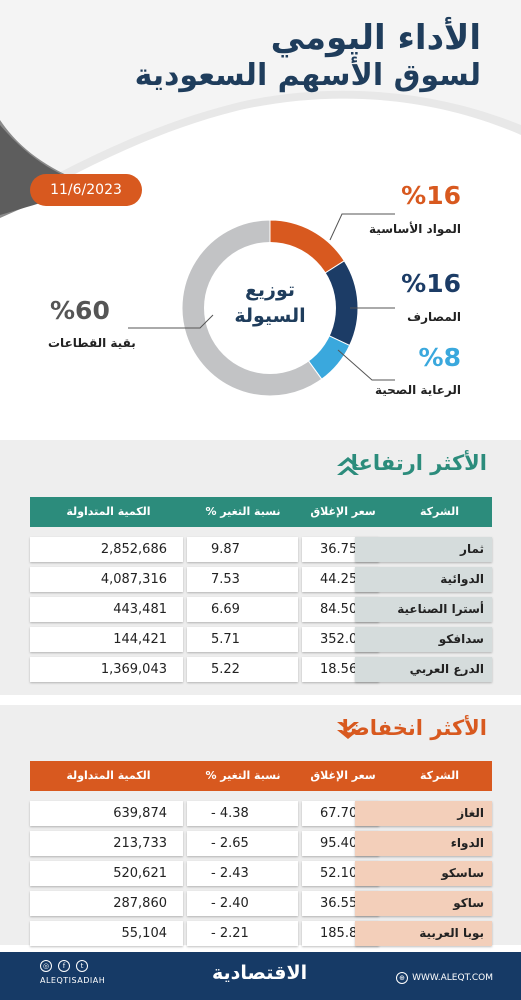 The width and height of the screenshot is (521, 1000). What do you see at coordinates (434, 317) in the screenshot?
I see `label-banks: المصارف` at bounding box center [434, 317].